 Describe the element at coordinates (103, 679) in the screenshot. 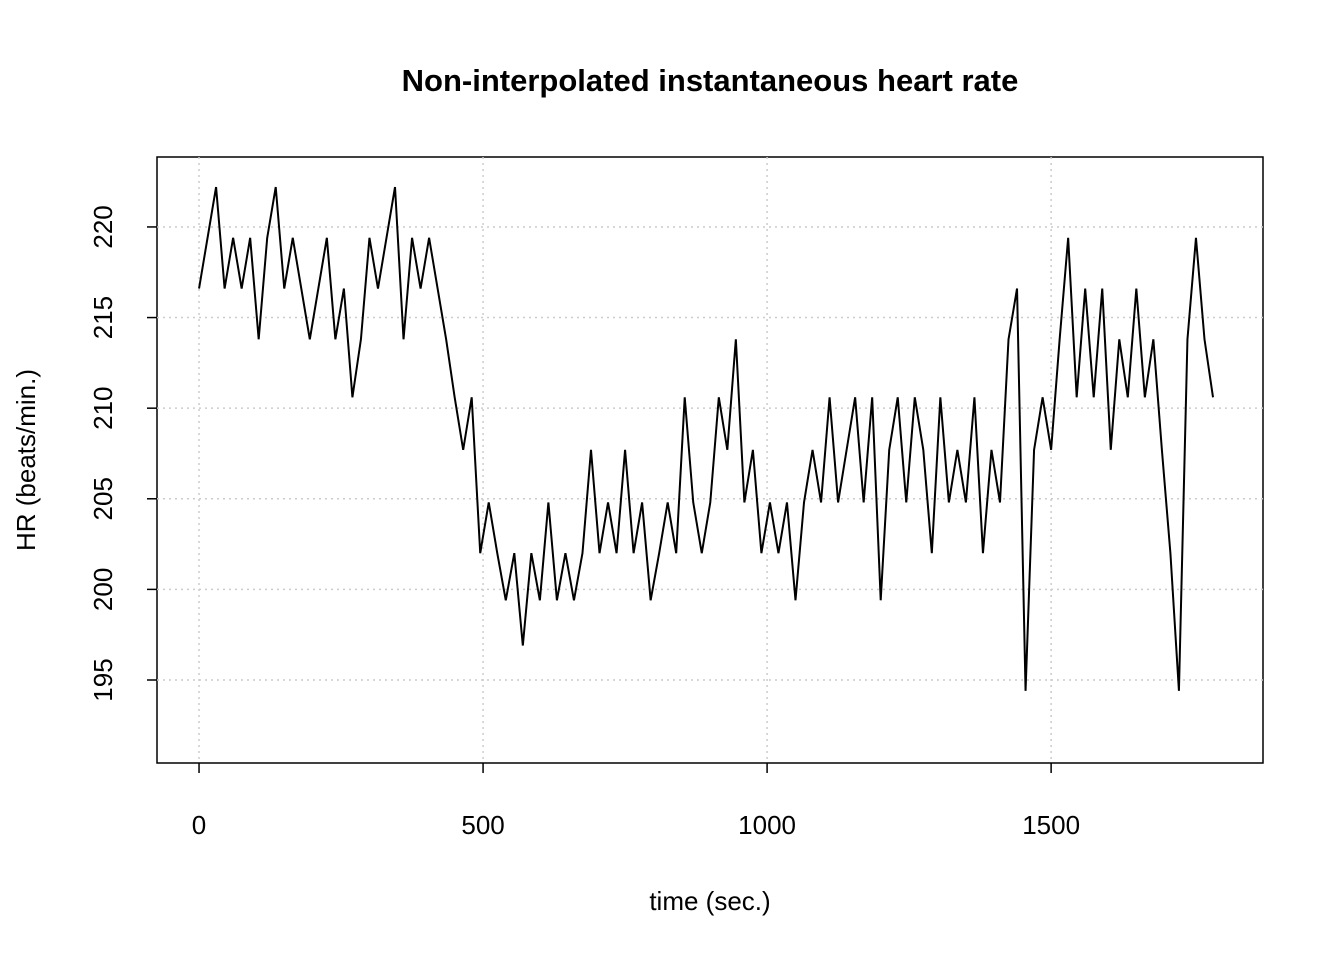

I see `y-tick-label: 195` at that location.